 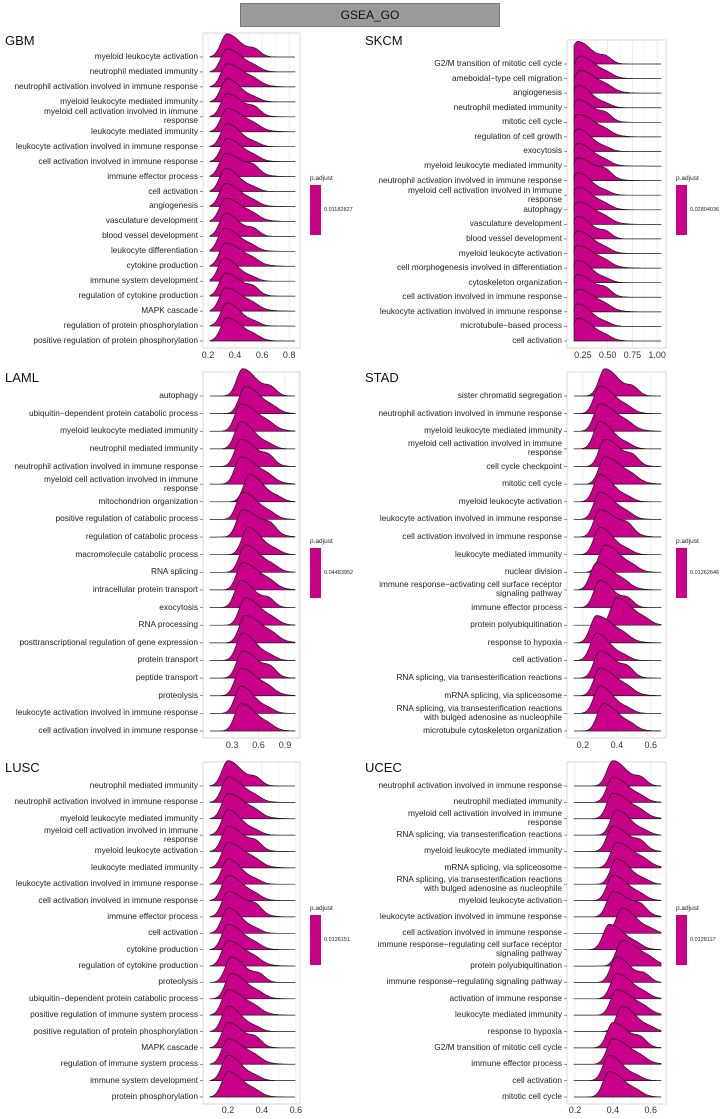 I want to click on y-category-label: neutrophil mediated immunity, so click(x=507, y=106).